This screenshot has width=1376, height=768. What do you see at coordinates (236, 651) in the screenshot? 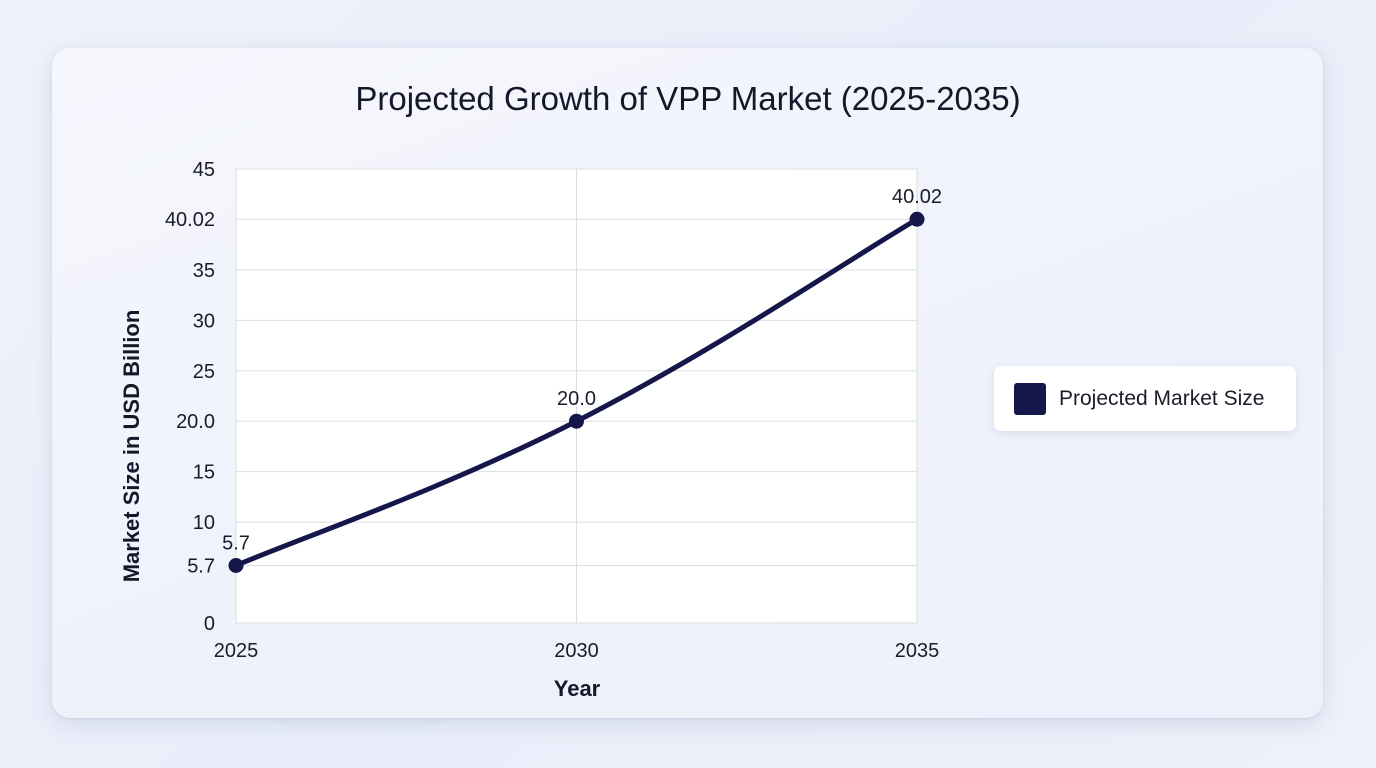
I see `x-tick-label-2025: 2025` at bounding box center [236, 651].